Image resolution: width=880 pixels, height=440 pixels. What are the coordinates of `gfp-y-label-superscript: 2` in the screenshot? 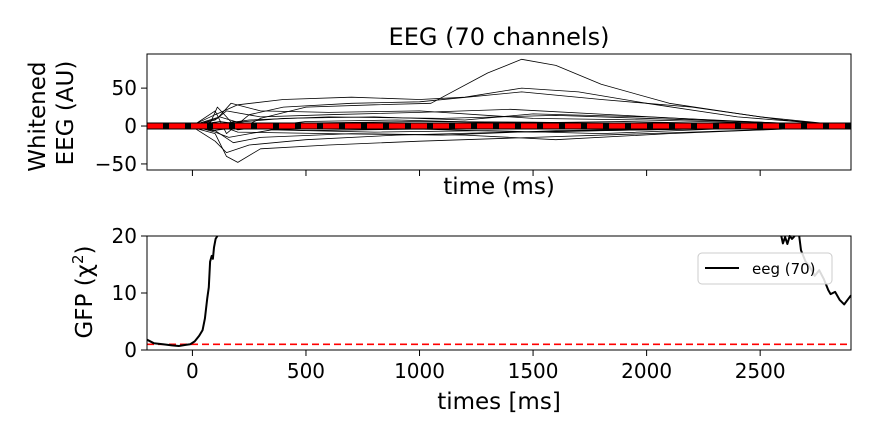 It's located at (78, 259).